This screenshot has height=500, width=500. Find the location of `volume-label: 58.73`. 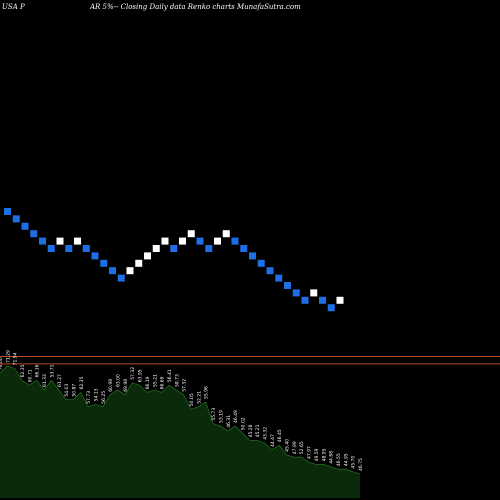

volume-label: 58.73 is located at coordinates (177, 380).